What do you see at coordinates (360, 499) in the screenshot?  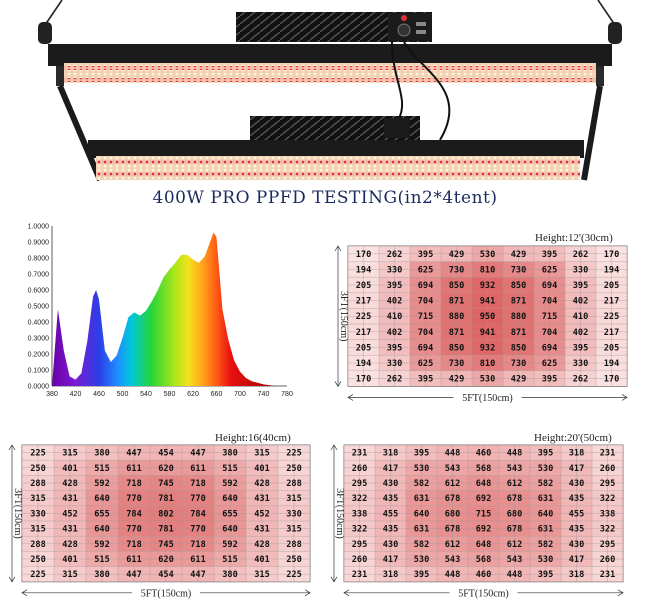 I see `ppfd-value: 322` at bounding box center [360, 499].